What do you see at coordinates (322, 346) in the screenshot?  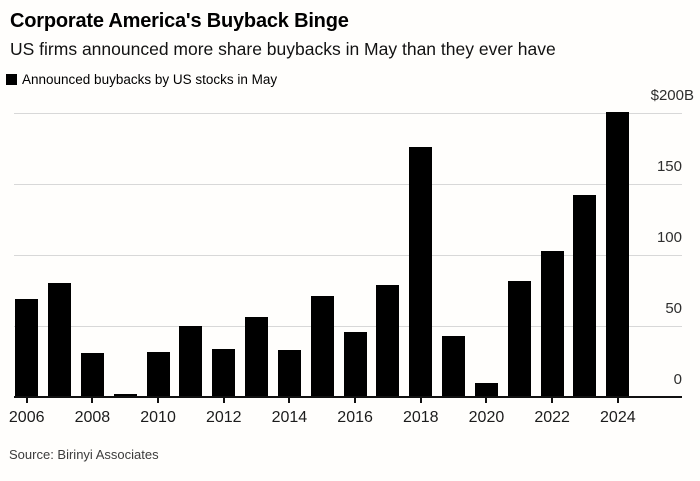 I see `bar-2015` at bounding box center [322, 346].